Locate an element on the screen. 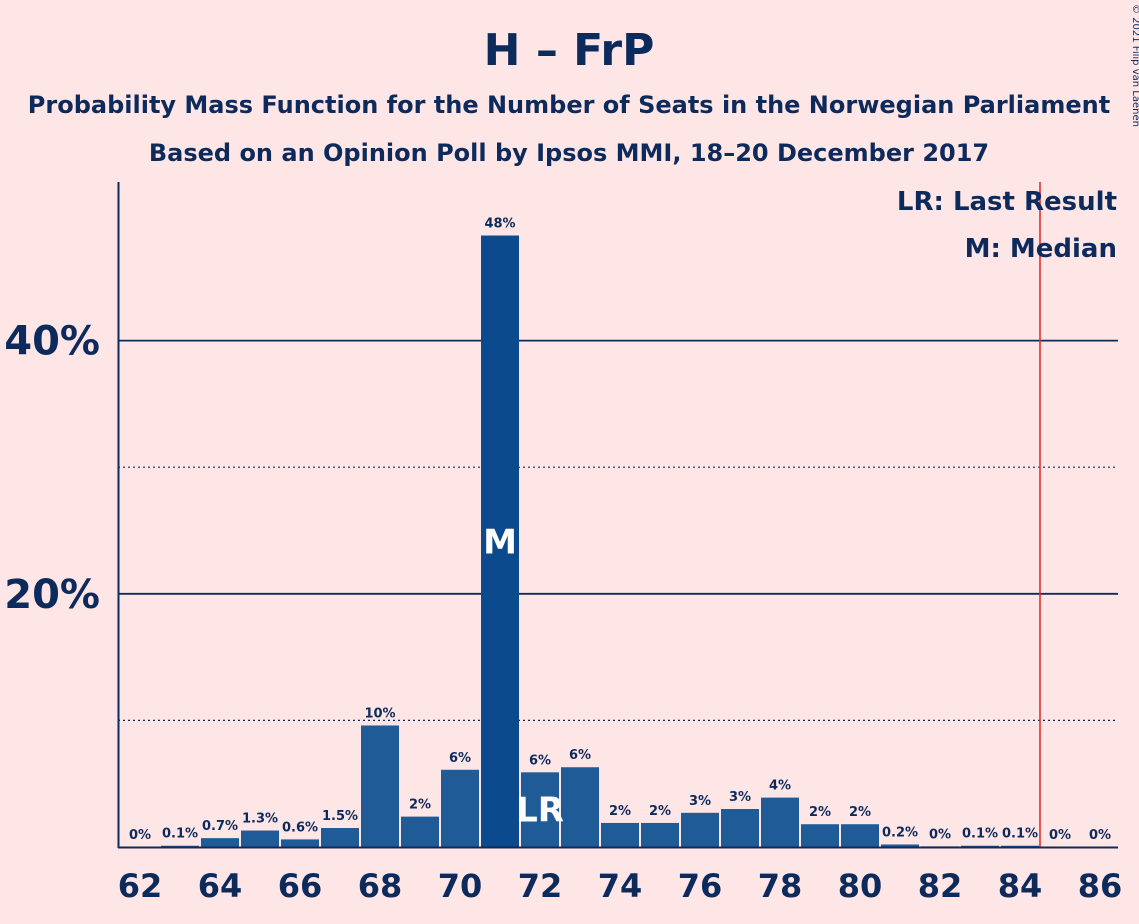  x-tick-label: 66 is located at coordinates (300, 886).